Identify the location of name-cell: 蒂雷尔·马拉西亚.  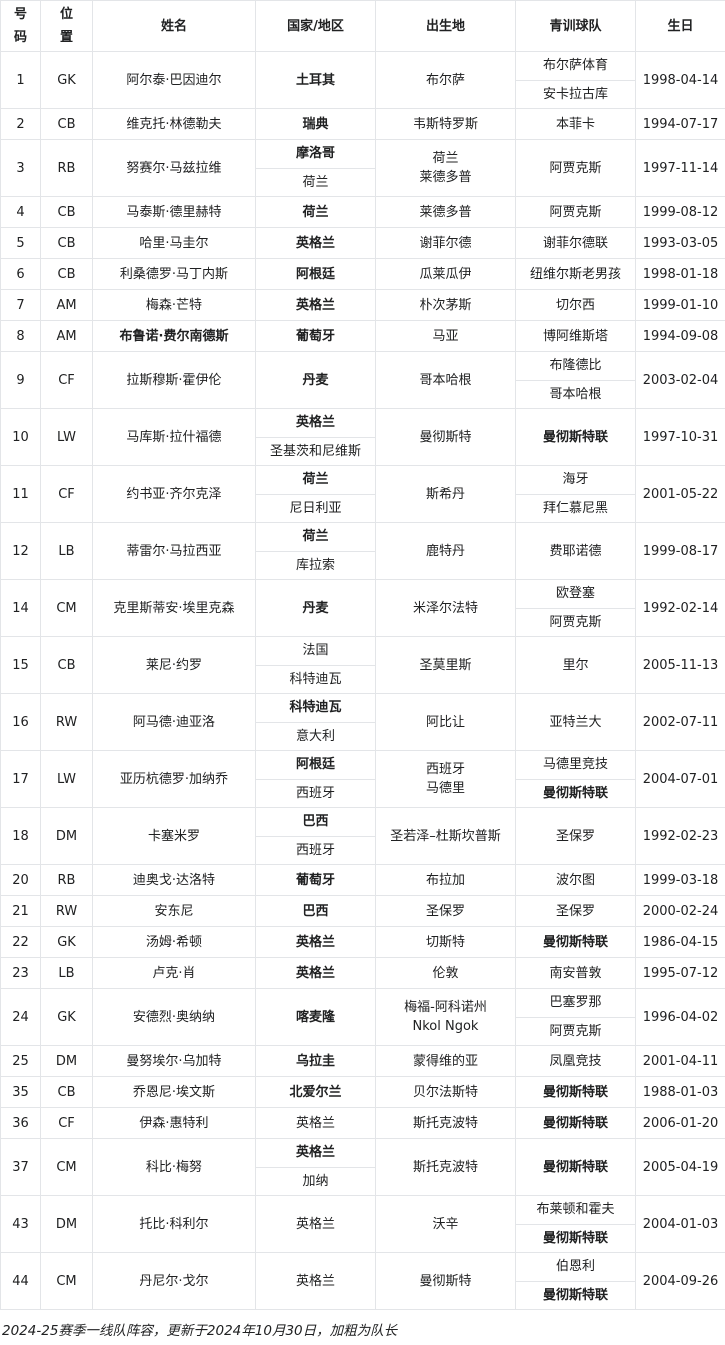
(174, 551).